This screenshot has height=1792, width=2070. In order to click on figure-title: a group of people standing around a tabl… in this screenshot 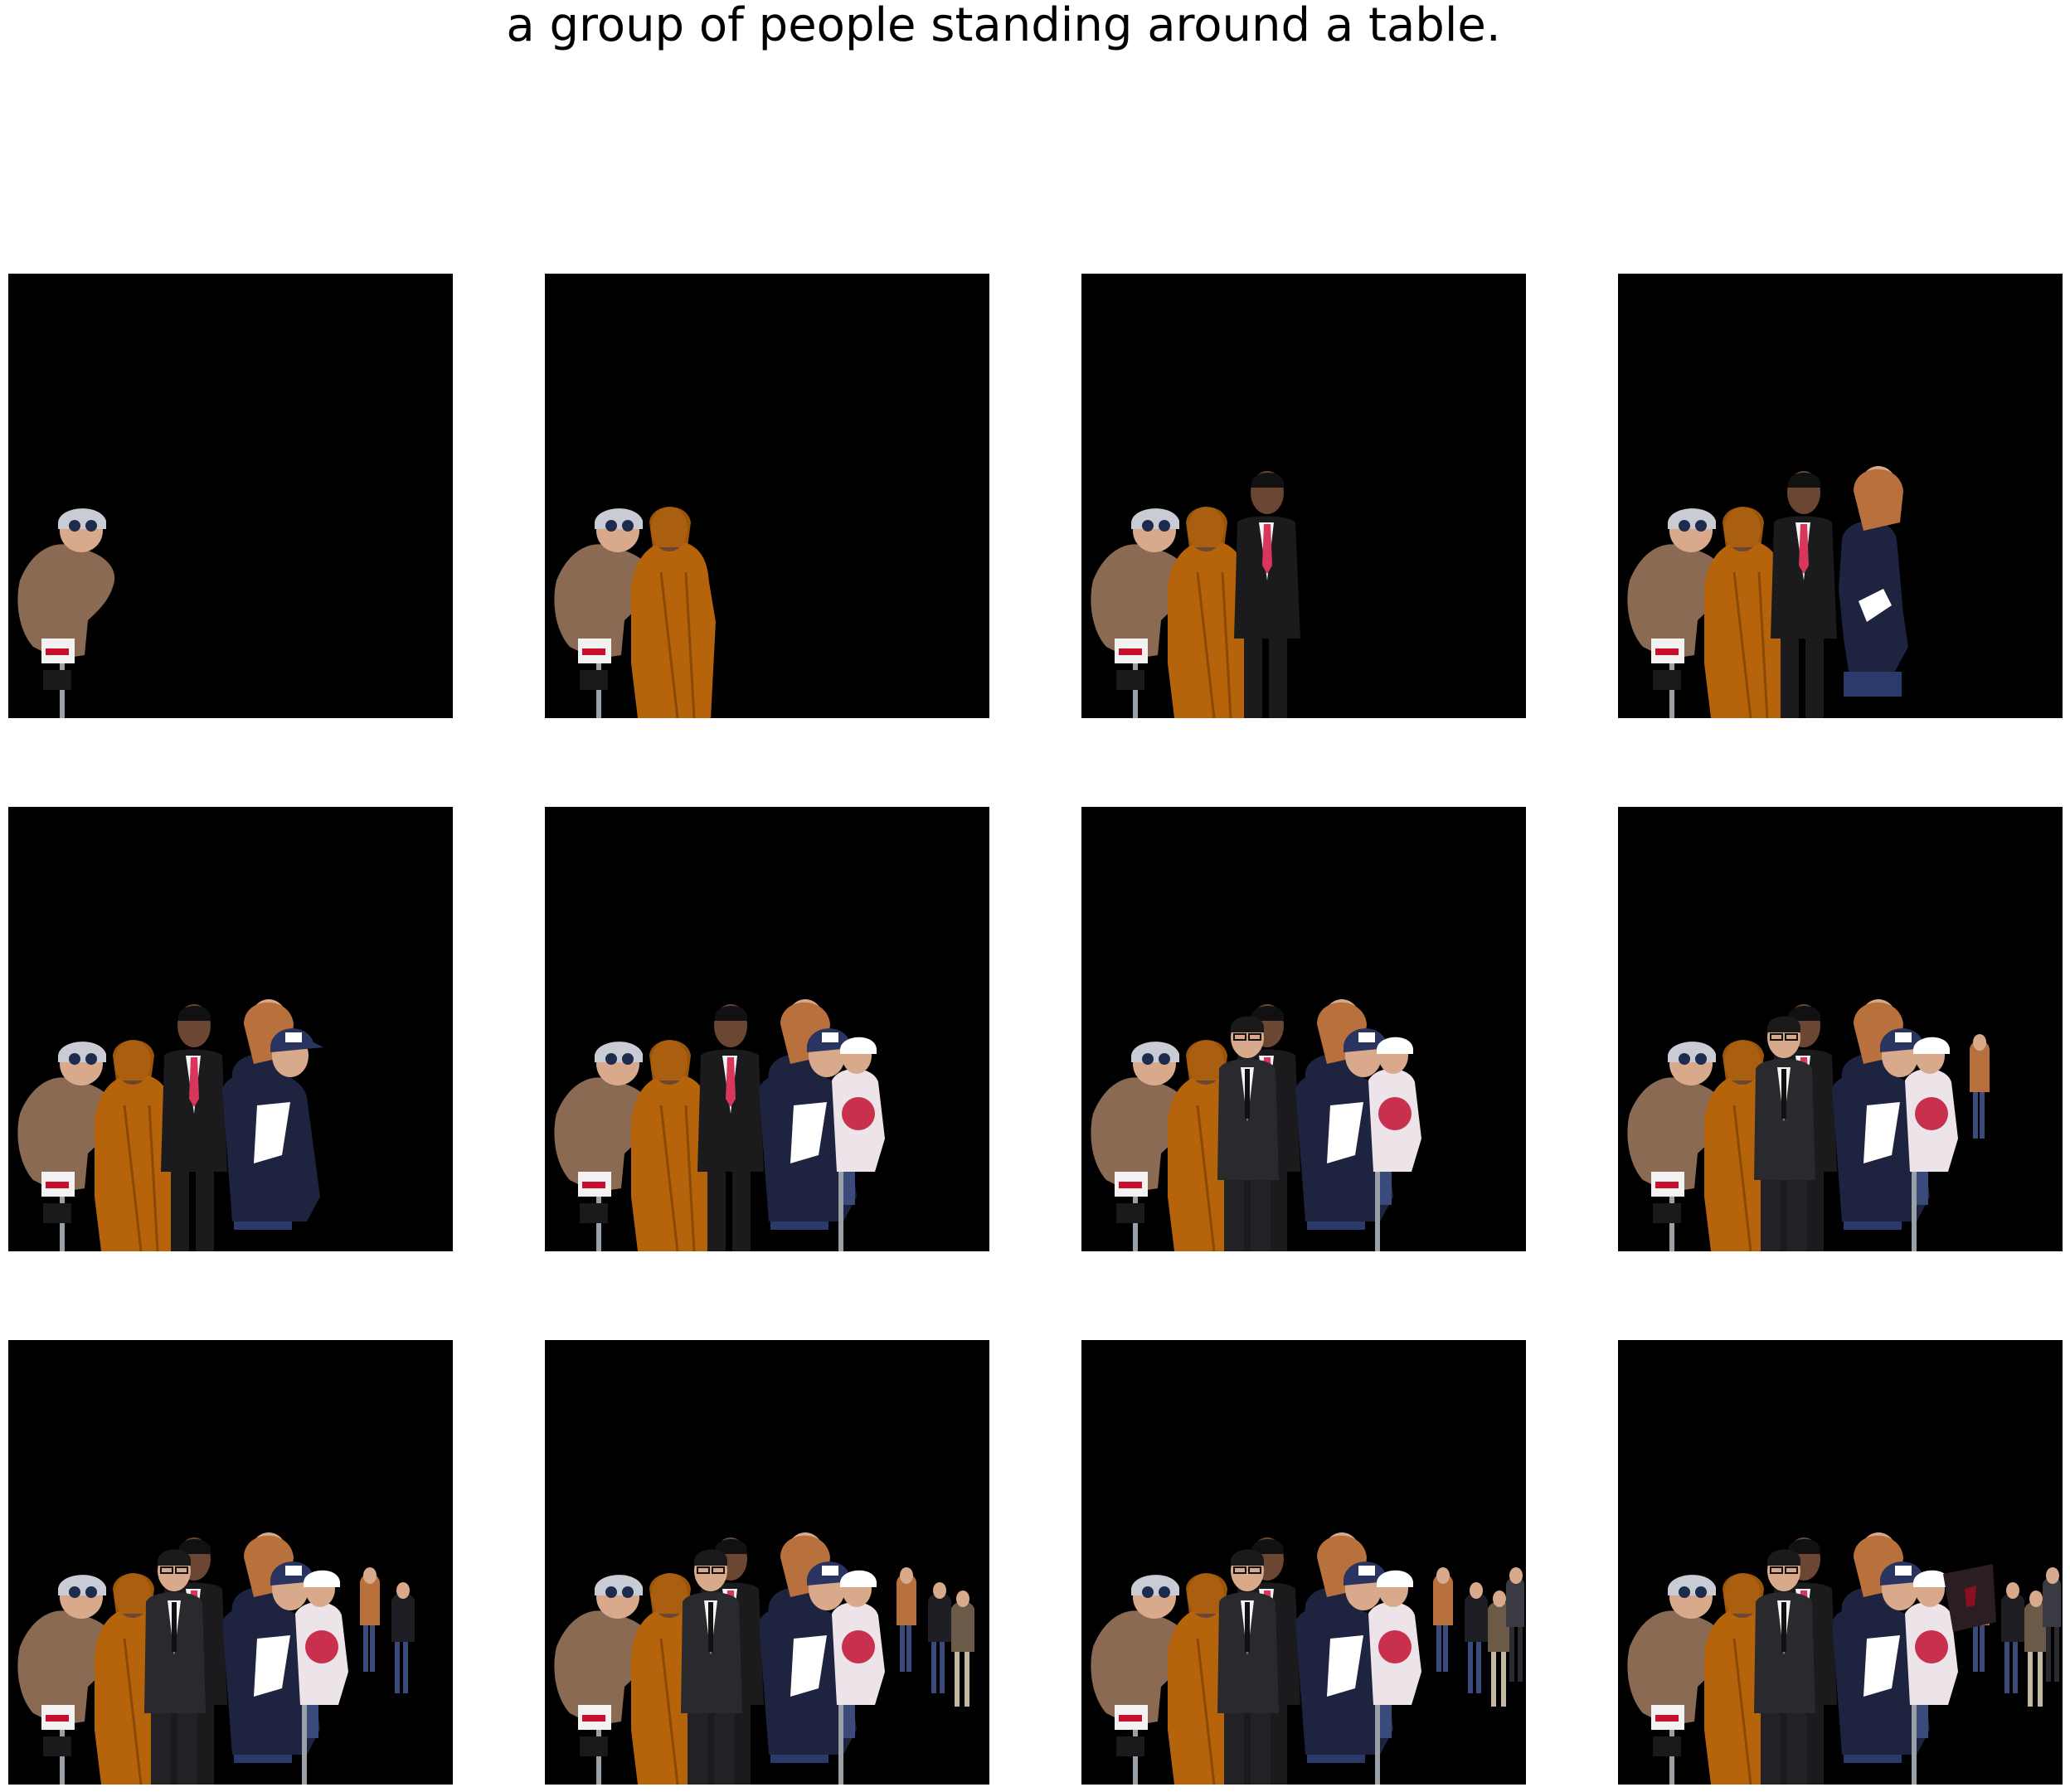, I will do `click(1004, 26)`.